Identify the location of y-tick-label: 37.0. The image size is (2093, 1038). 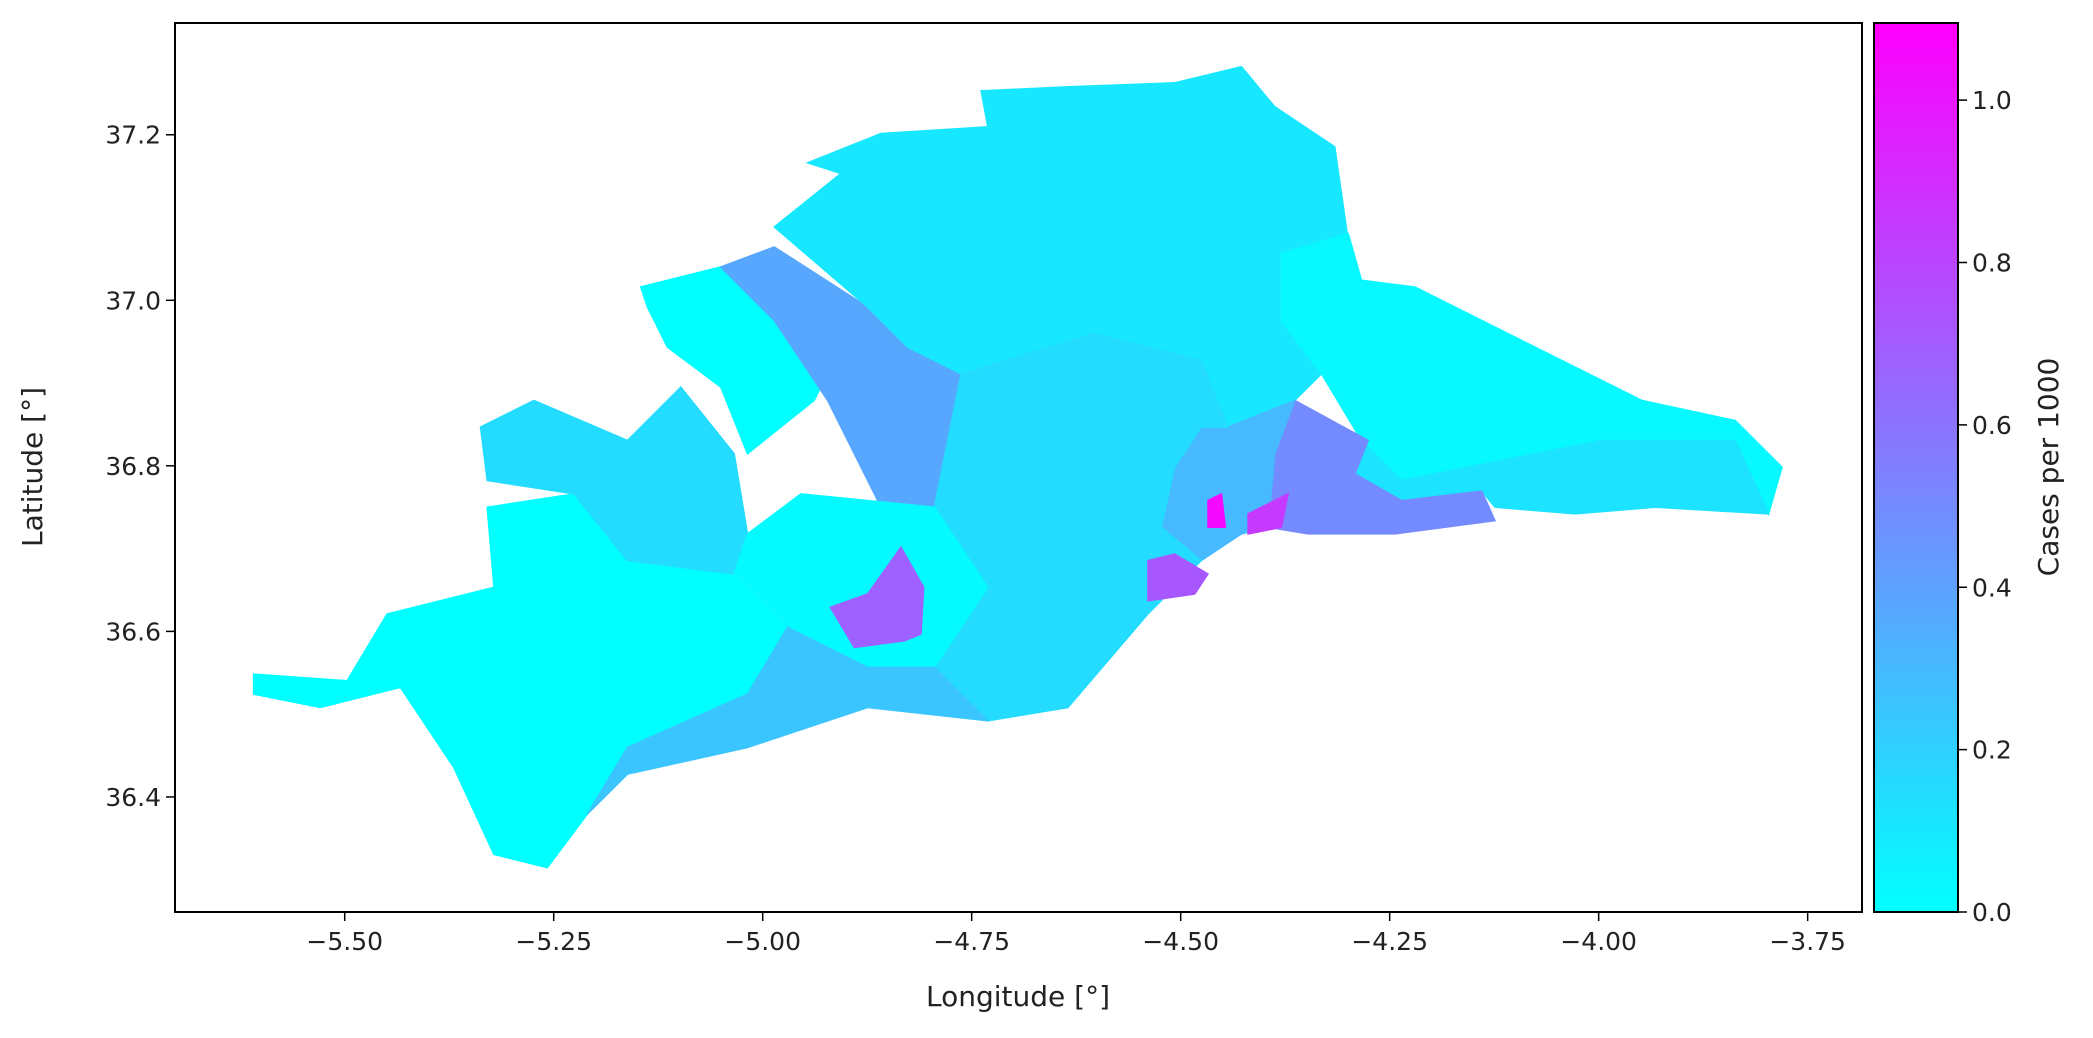
(133, 300).